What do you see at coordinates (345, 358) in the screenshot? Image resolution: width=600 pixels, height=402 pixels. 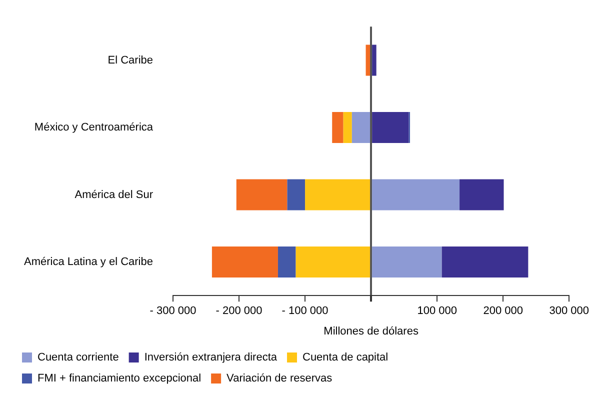 I see `legend-label: Cuenta de capital` at bounding box center [345, 358].